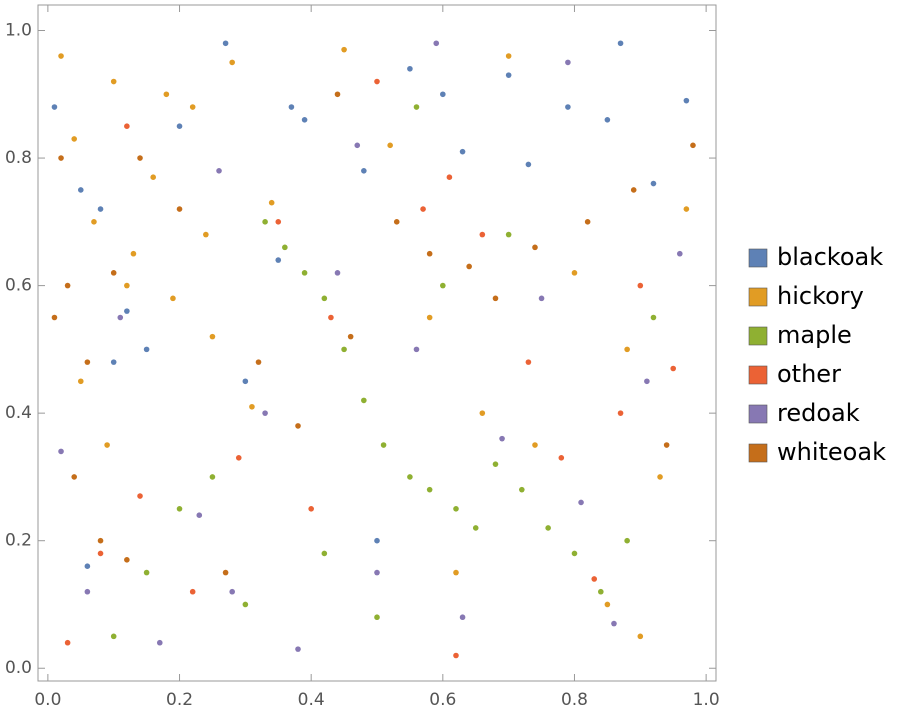 This screenshot has width=904, height=714. I want to click on y-tick-label: 0.4, so click(18, 413).